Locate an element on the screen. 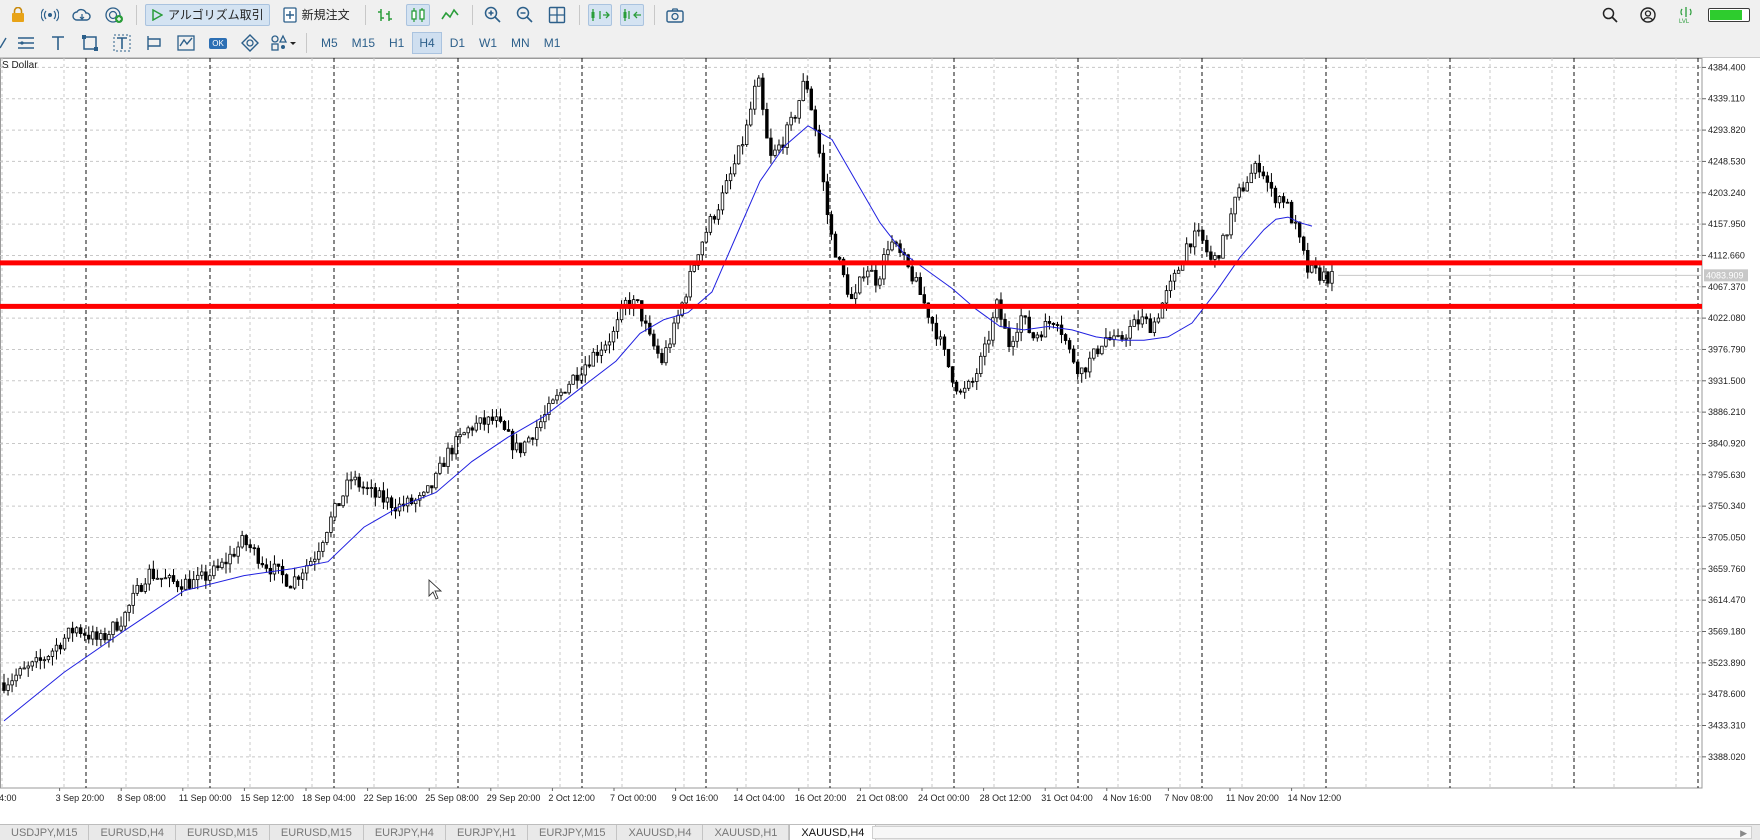  algo-trading-button: アルゴリズム取引 is located at coordinates (207, 14).